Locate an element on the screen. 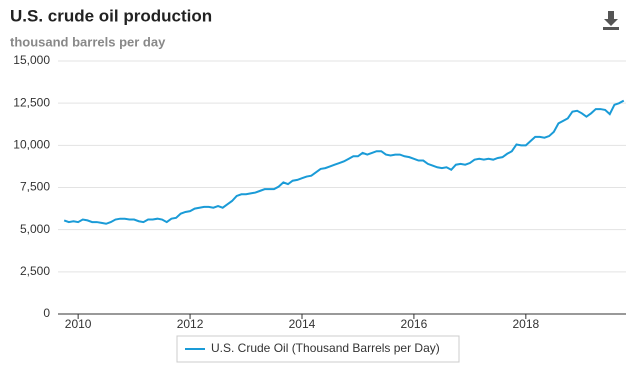 The height and width of the screenshot is (367, 640). y-tick-label: 0 is located at coordinates (46, 313).